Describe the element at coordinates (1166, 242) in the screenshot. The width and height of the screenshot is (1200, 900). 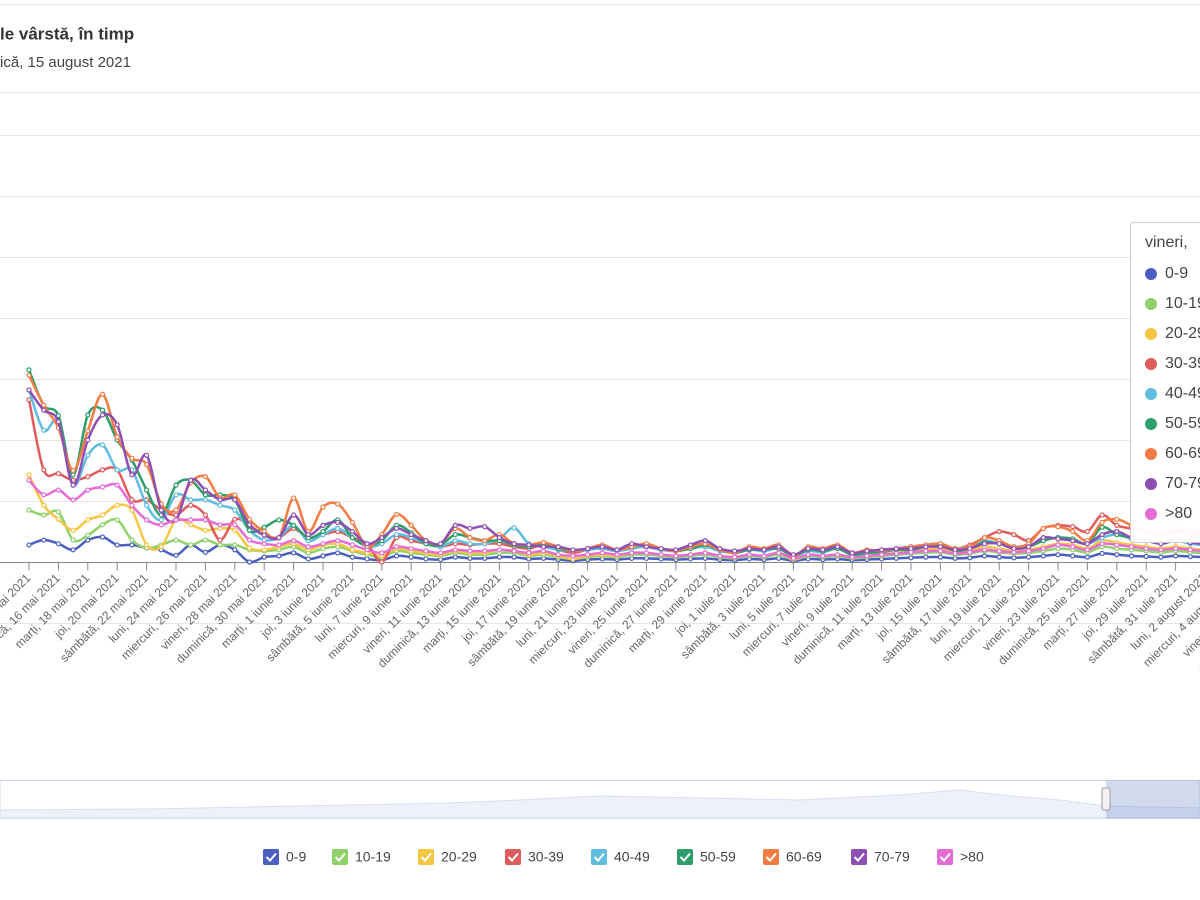
I see `tooltip-title: vineri,` at that location.